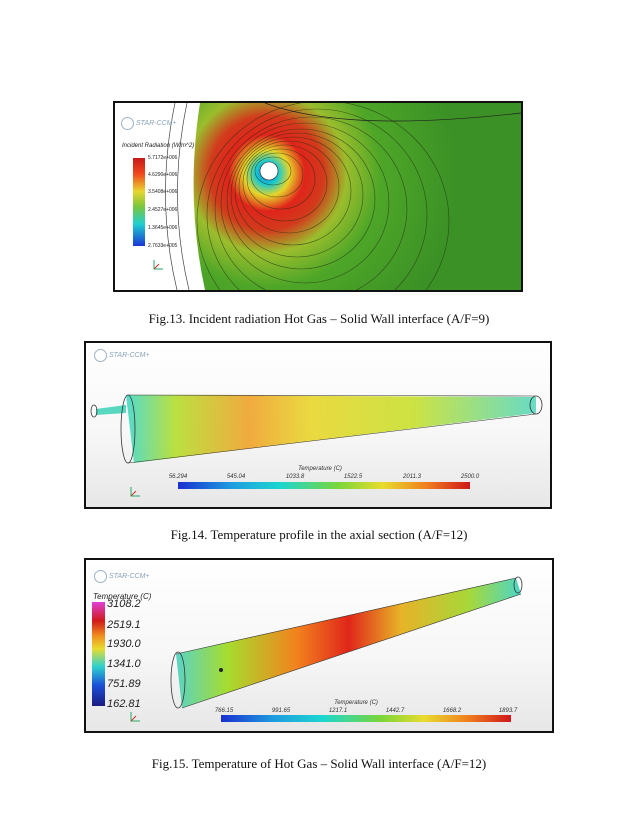 The height and width of the screenshot is (826, 638). Describe the element at coordinates (124, 644) in the screenshot. I see `legend-value: 1930.0` at that location.